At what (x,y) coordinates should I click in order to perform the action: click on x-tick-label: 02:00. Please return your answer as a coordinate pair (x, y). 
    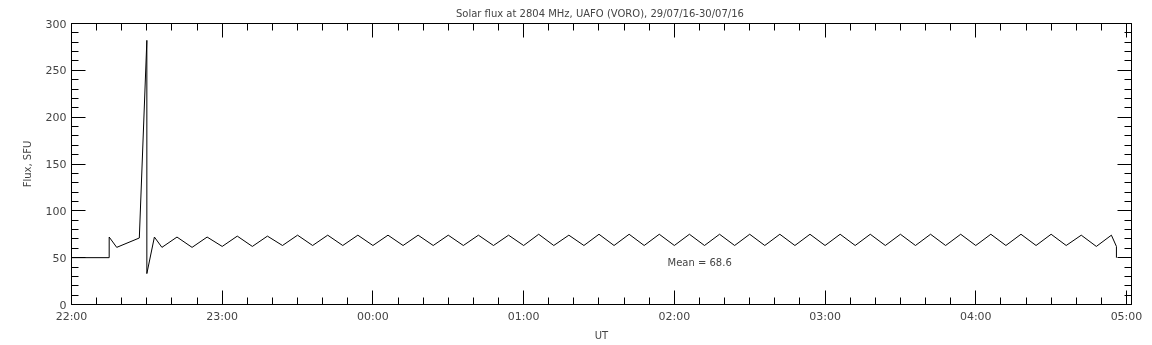
    Looking at the image, I should click on (674, 316).